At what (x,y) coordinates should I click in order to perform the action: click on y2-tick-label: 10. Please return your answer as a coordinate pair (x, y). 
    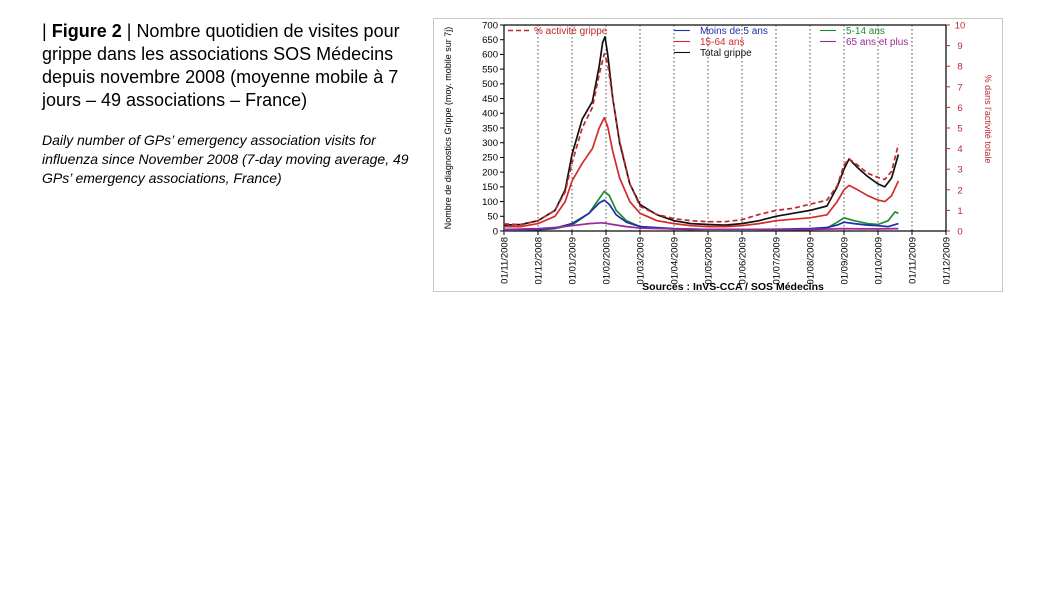
    Looking at the image, I should click on (960, 26).